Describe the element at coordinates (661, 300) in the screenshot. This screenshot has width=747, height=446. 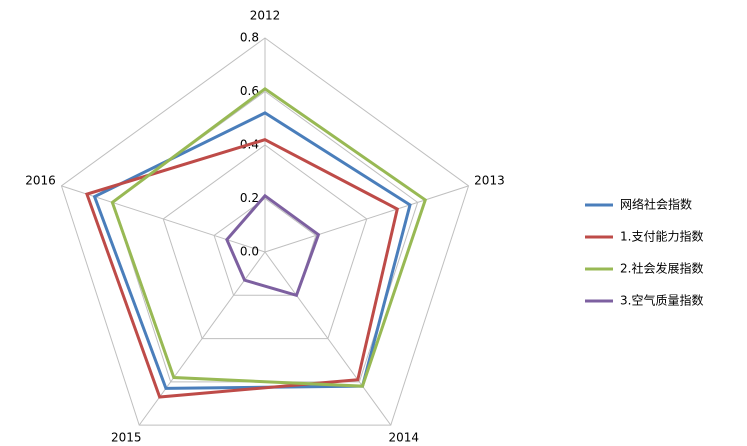
I see `legend-label: 3.空气质量指数` at that location.